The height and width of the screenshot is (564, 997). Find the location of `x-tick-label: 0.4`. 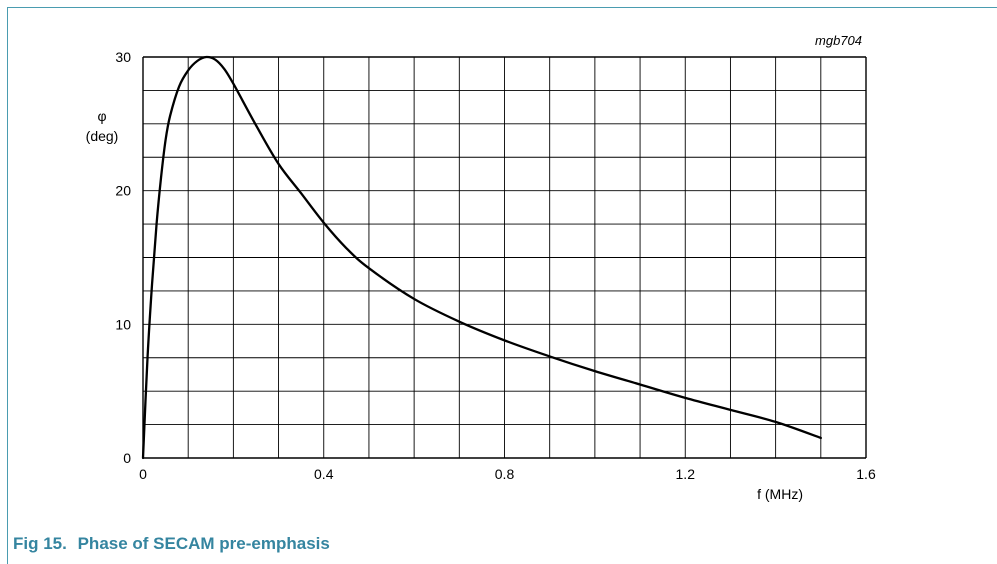

x-tick-label: 0.4 is located at coordinates (324, 474).